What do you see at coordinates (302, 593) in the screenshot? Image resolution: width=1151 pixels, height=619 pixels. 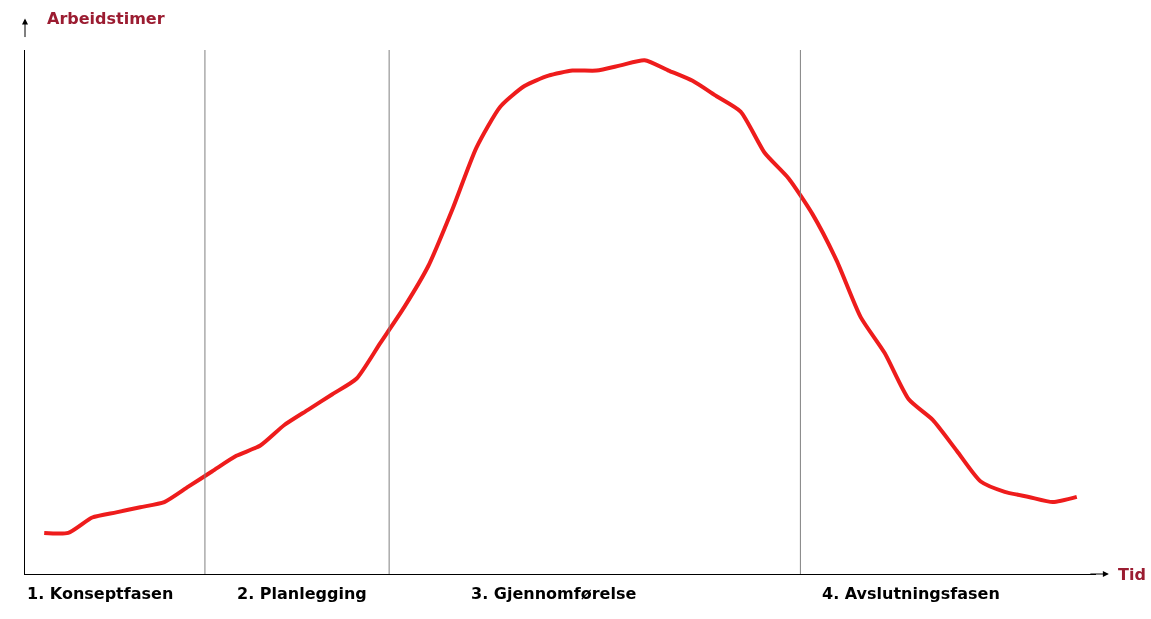 I see `text: 2. Planlegging` at bounding box center [302, 593].